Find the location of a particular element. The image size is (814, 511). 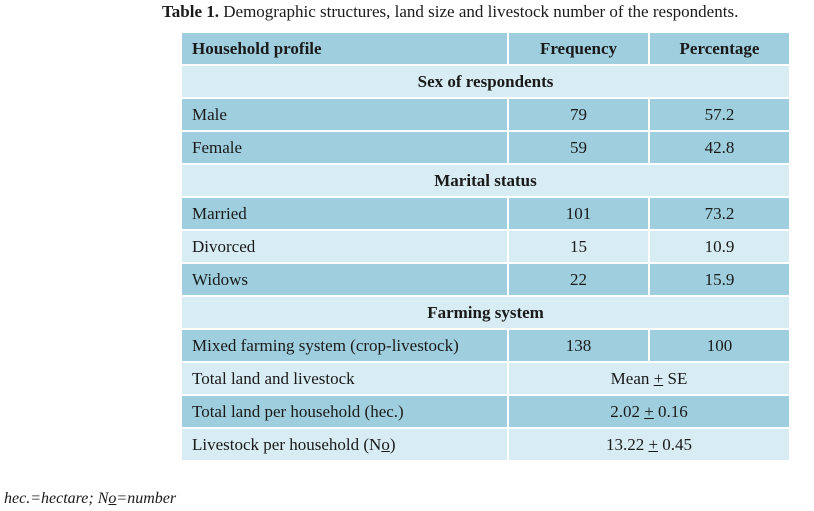

row-frequency: 101 is located at coordinates (578, 213).